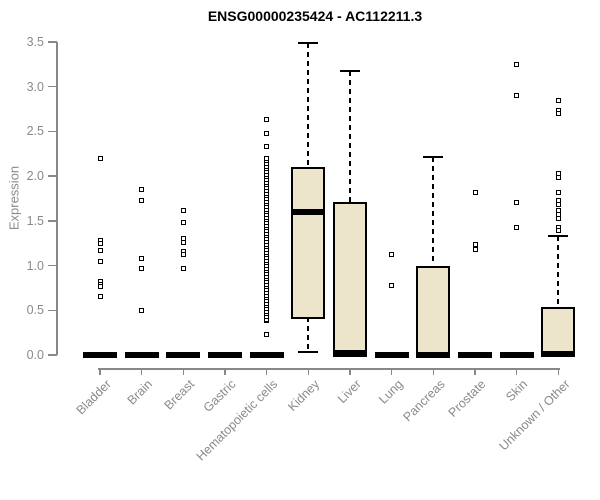  Describe the element at coordinates (349, 392) in the screenshot. I see `x-tick-label: Liver` at that location.